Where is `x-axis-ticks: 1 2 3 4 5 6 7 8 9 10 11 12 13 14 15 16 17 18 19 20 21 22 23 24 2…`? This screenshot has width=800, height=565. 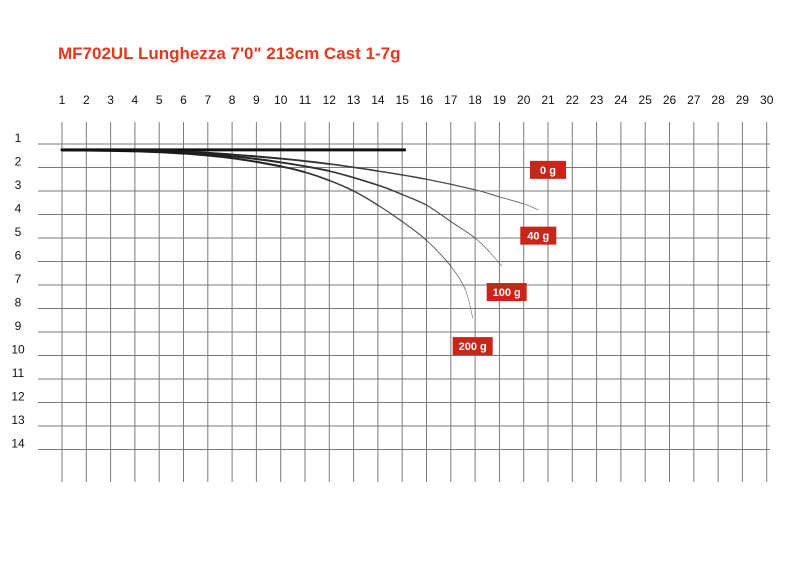
x-axis-ticks: 1 2 3 4 5 6 7 8 9 10 11 12 13 14 15 16 17 18 19 20 21 22 23 24 2… is located at coordinates (416, 100).